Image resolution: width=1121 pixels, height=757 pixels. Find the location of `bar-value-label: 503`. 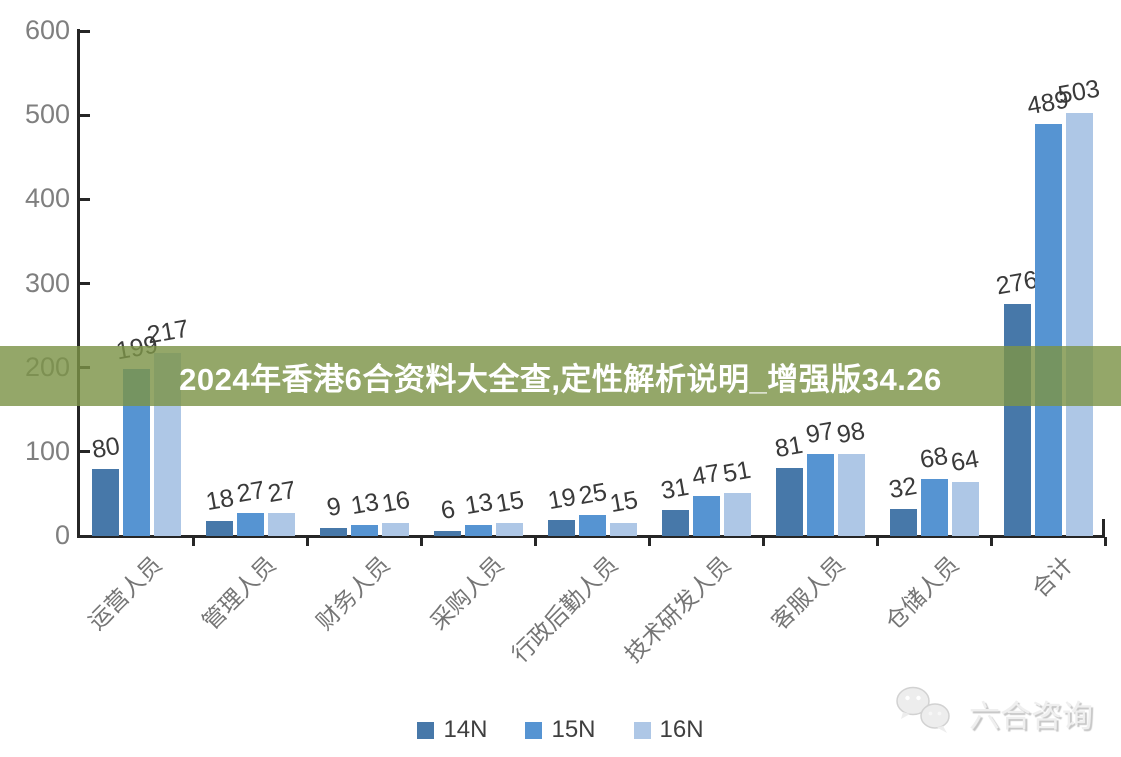

bar-value-label: 503 is located at coordinates (1078, 92).